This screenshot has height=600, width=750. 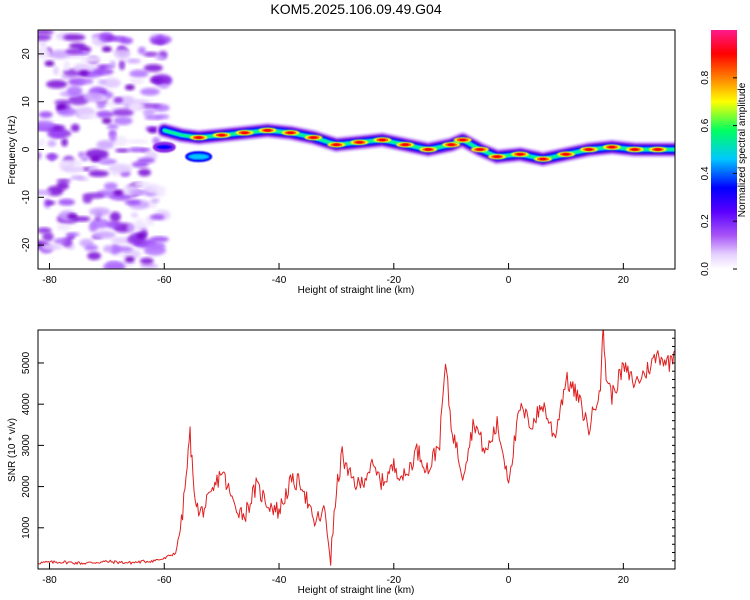 What do you see at coordinates (26, 54) in the screenshot?
I see `top-y-tick-label: 20` at bounding box center [26, 54].